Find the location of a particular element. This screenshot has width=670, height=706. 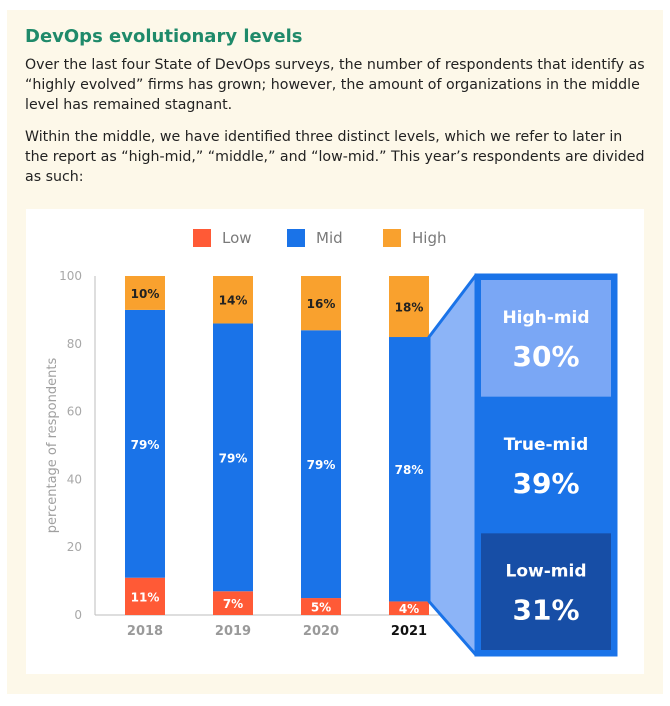

bar-high-2020 is located at coordinates (321, 303).